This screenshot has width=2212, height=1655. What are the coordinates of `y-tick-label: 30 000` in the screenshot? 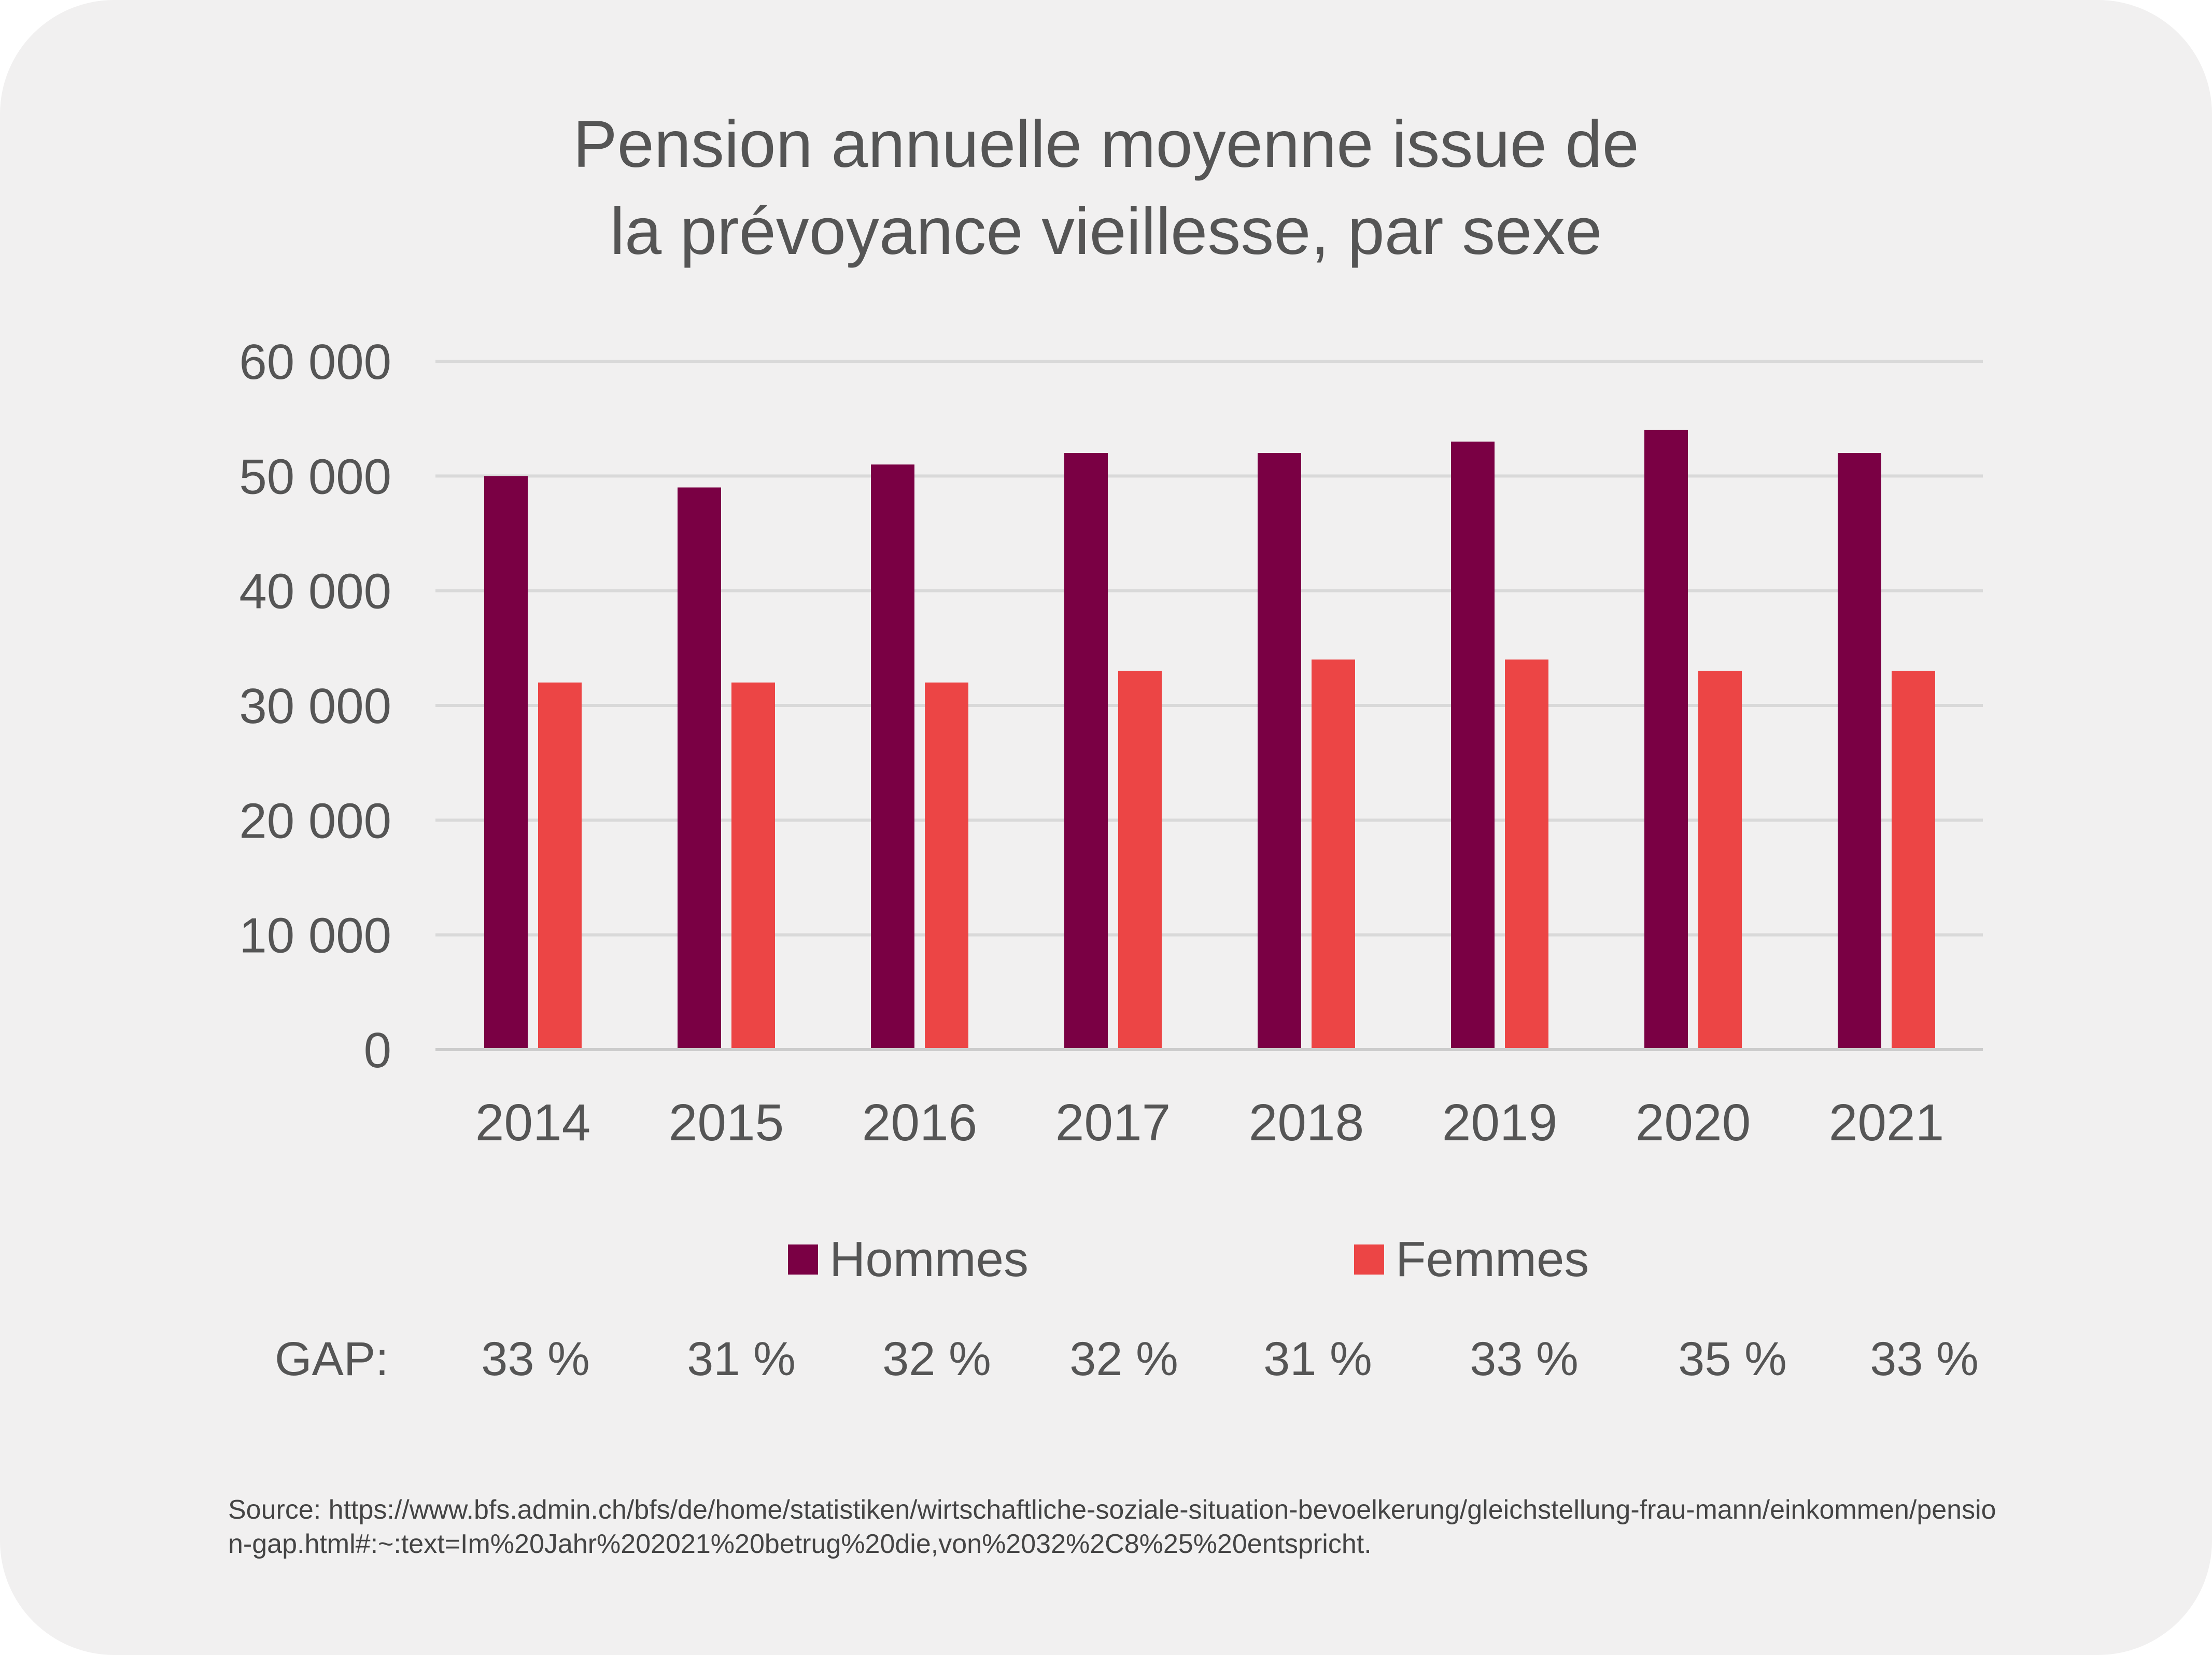 It's located at (315, 706).